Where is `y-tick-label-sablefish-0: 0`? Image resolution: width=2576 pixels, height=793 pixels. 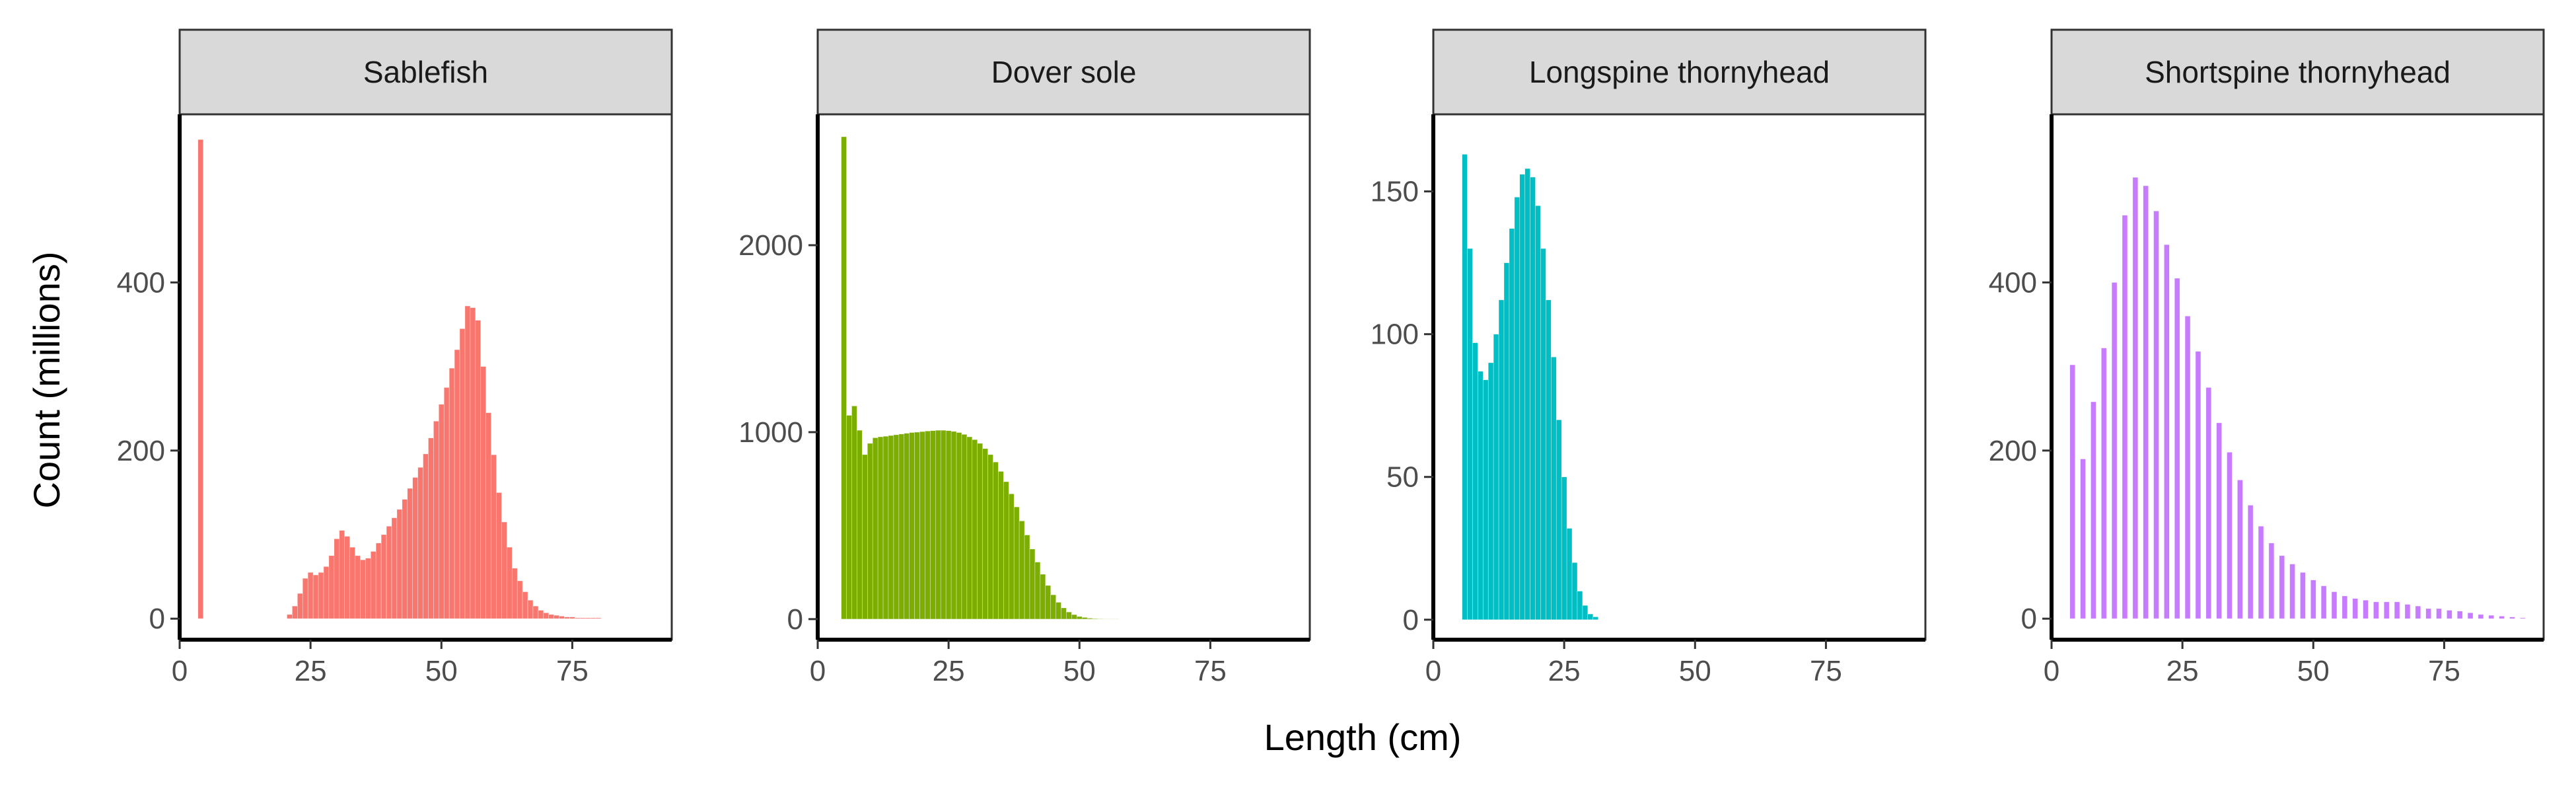 y-tick-label-sablefish-0: 0 is located at coordinates (157, 619).